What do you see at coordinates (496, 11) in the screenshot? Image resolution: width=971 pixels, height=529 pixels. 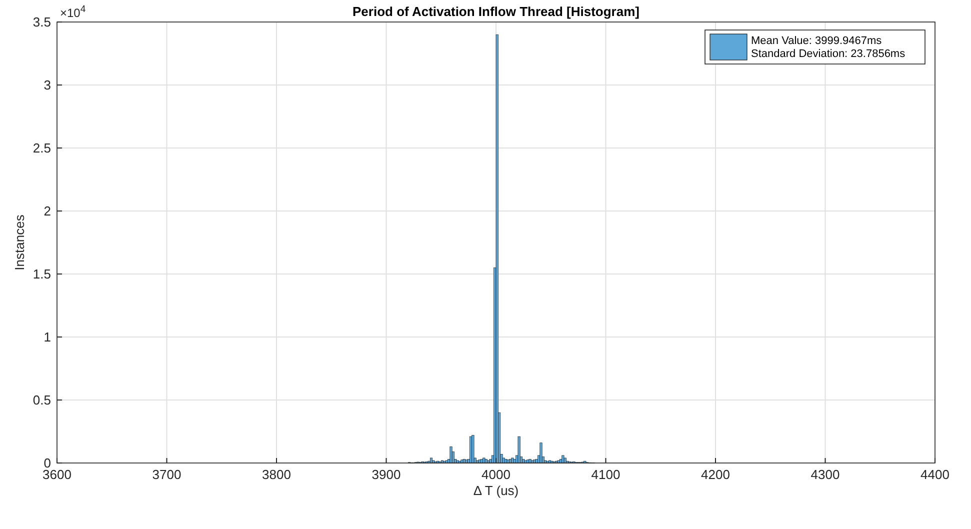 I see `chart-title: Period of Activation Inflow Thread [Histogram]` at bounding box center [496, 11].